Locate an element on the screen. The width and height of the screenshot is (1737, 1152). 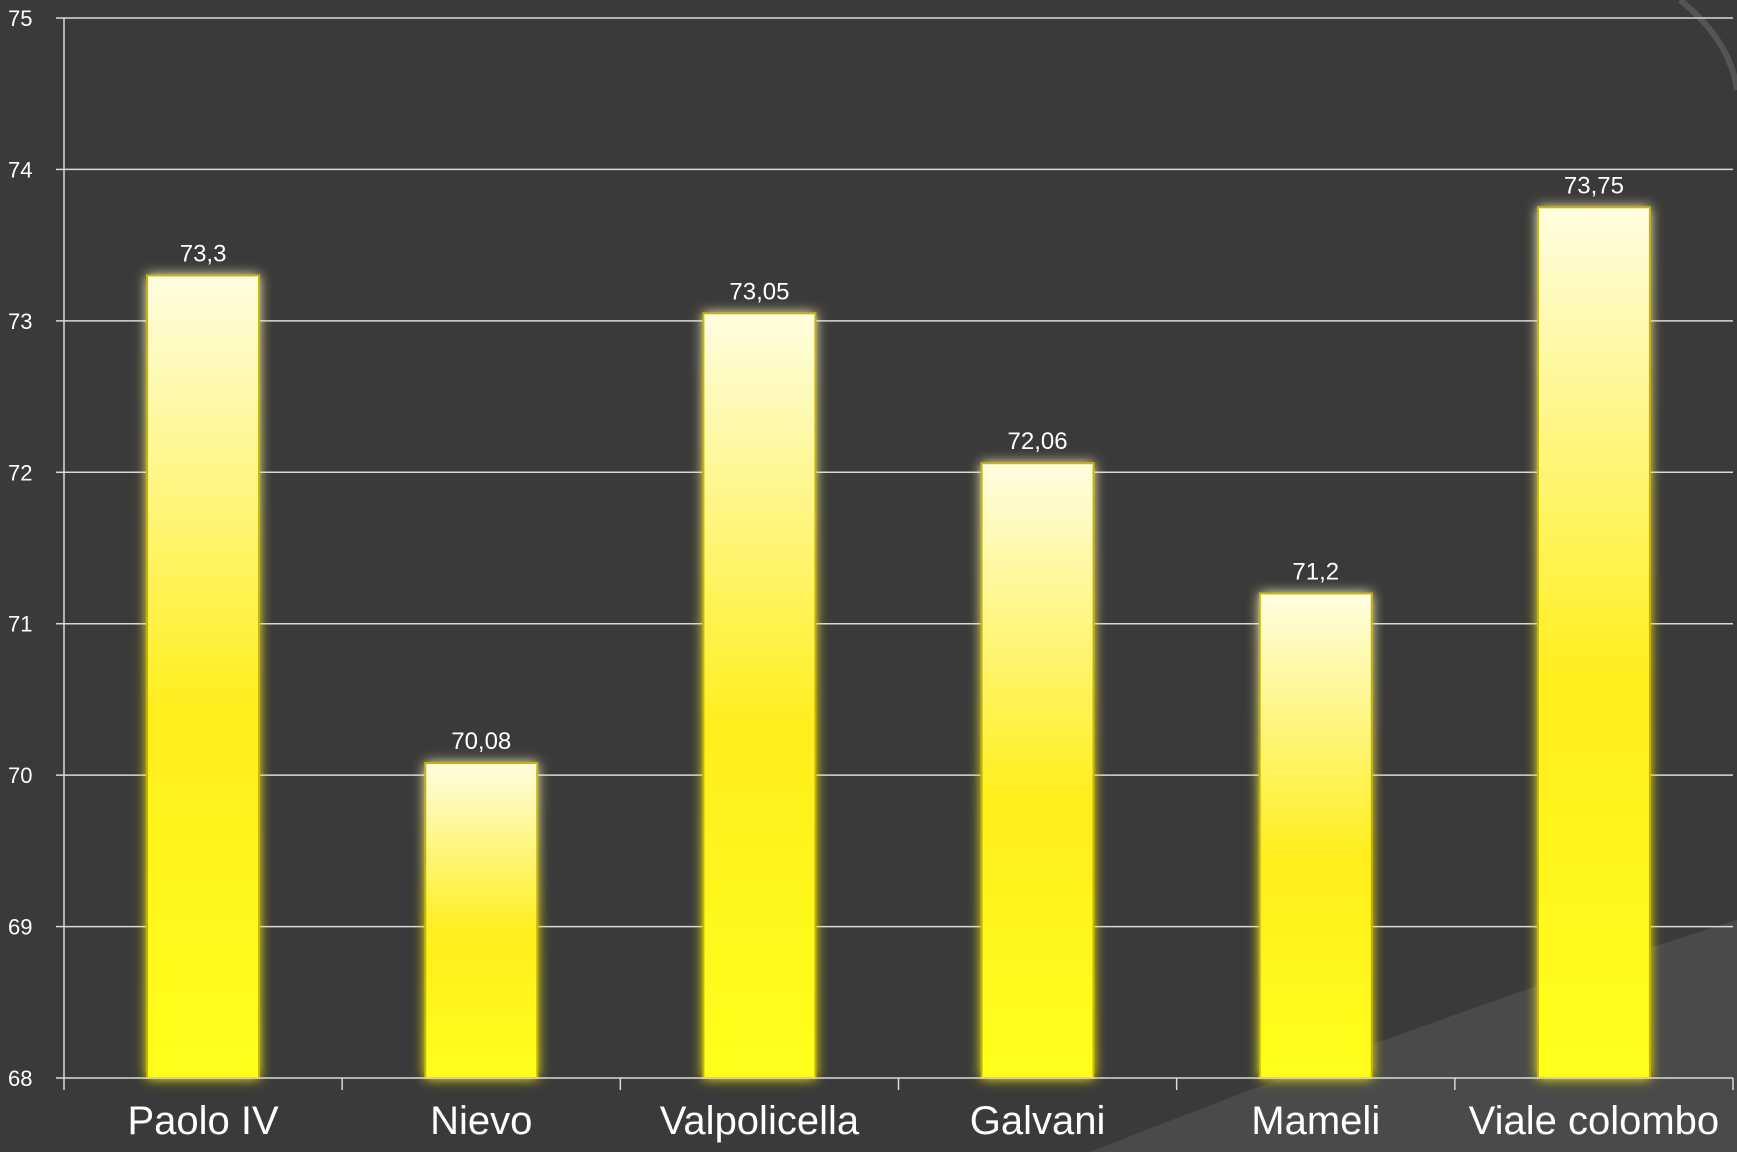
y-tick-label: 71 is located at coordinates (20, 624).